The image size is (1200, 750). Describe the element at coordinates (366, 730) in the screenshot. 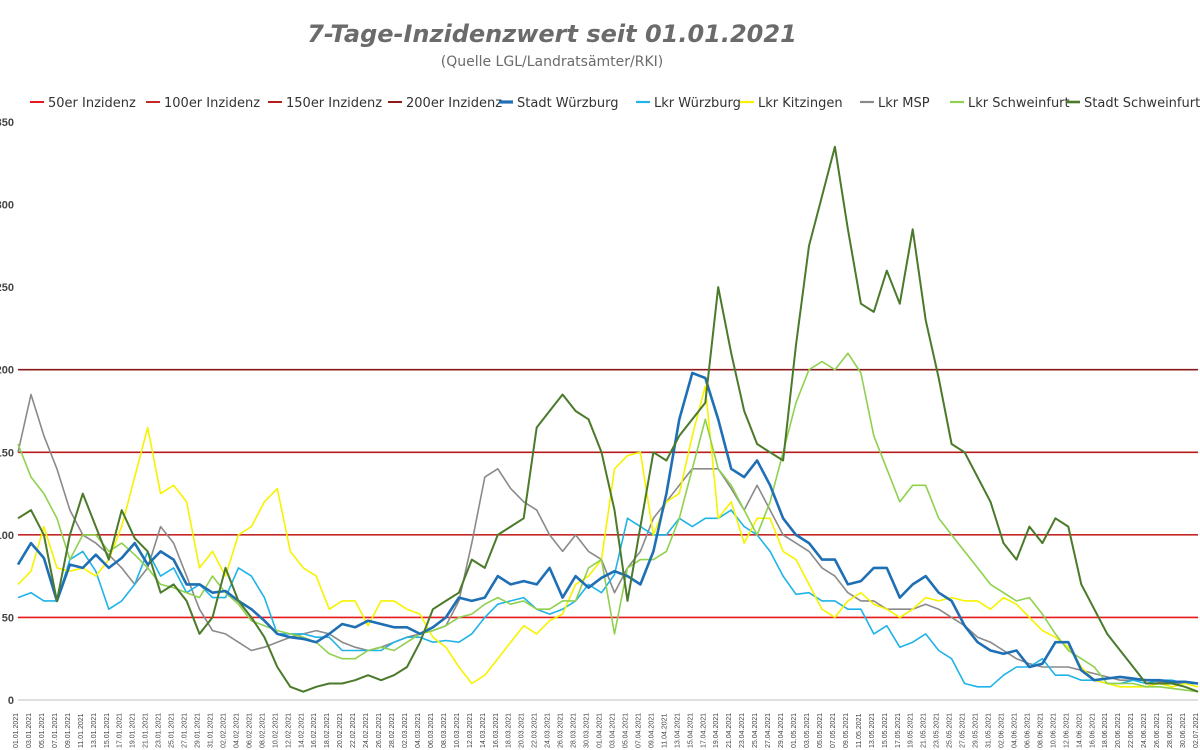

I see `x-tick-label: 24.02.2021` at that location.